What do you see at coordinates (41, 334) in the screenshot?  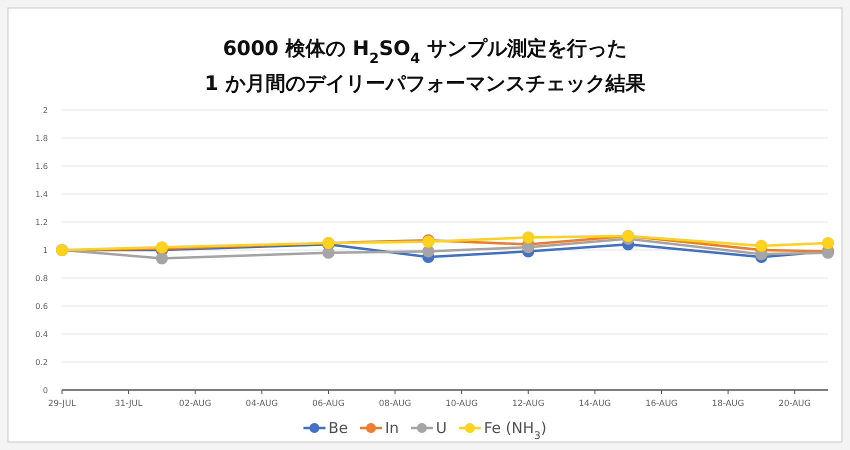 I see `y-tick-label: 0.4` at bounding box center [41, 334].